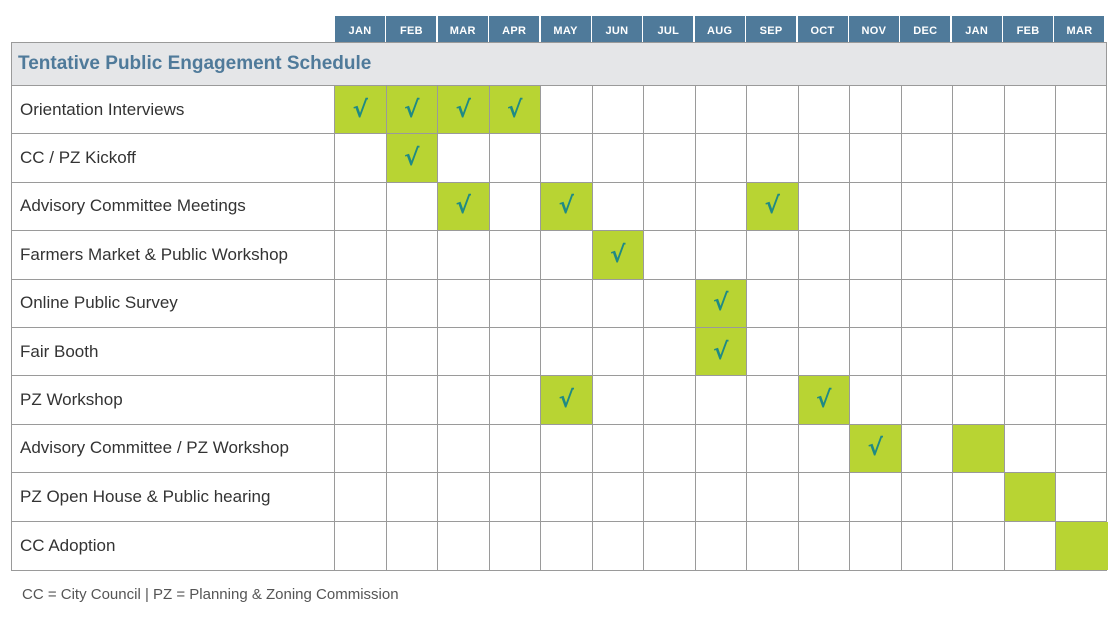  I want to click on activity-label: PZ Open House & Public hearing, so click(173, 497).